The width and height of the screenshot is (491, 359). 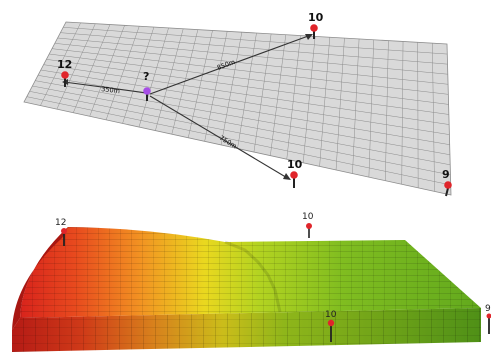 I want to click on surface-step-ridge, so click(x=253, y=276).